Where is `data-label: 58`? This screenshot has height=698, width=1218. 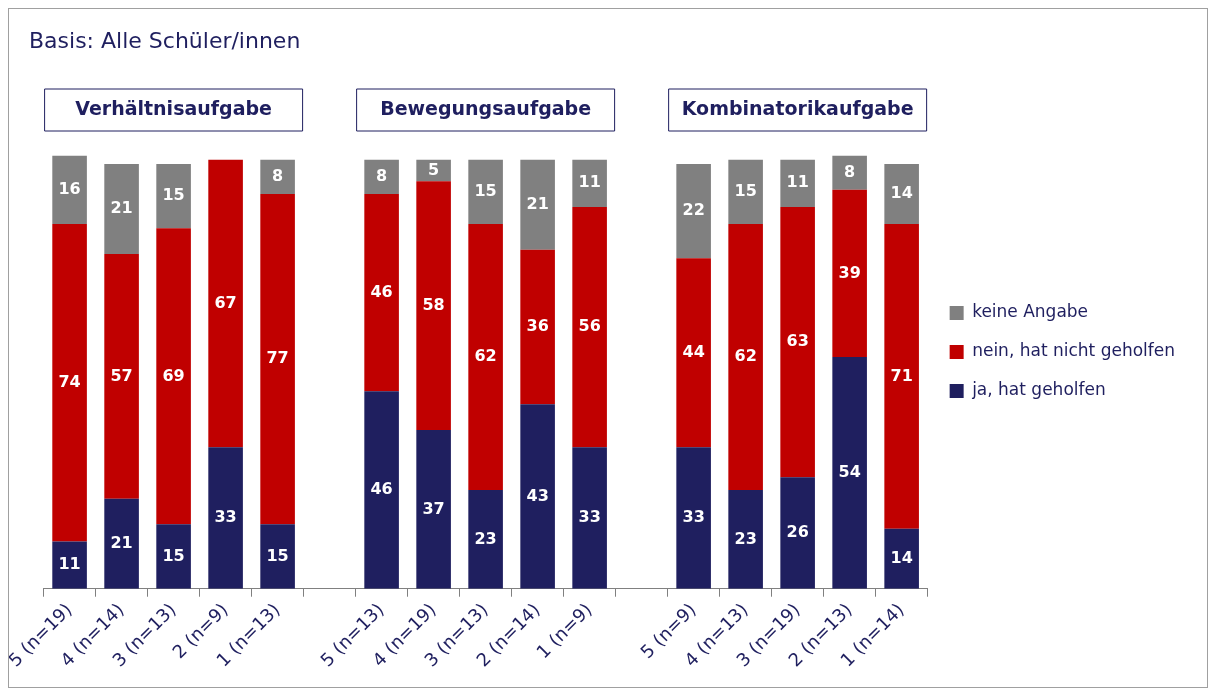 data-label: 58 is located at coordinates (433, 304).